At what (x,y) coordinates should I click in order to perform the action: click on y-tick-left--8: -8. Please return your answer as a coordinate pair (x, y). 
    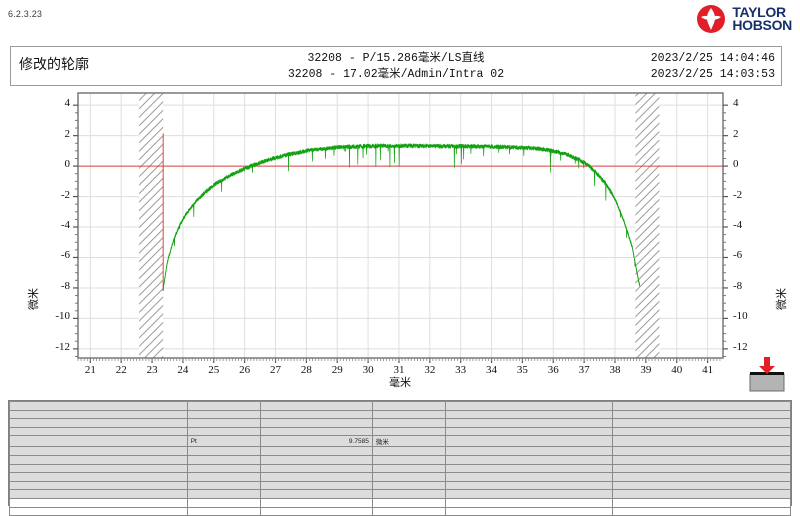
    Looking at the image, I should click on (65, 285).